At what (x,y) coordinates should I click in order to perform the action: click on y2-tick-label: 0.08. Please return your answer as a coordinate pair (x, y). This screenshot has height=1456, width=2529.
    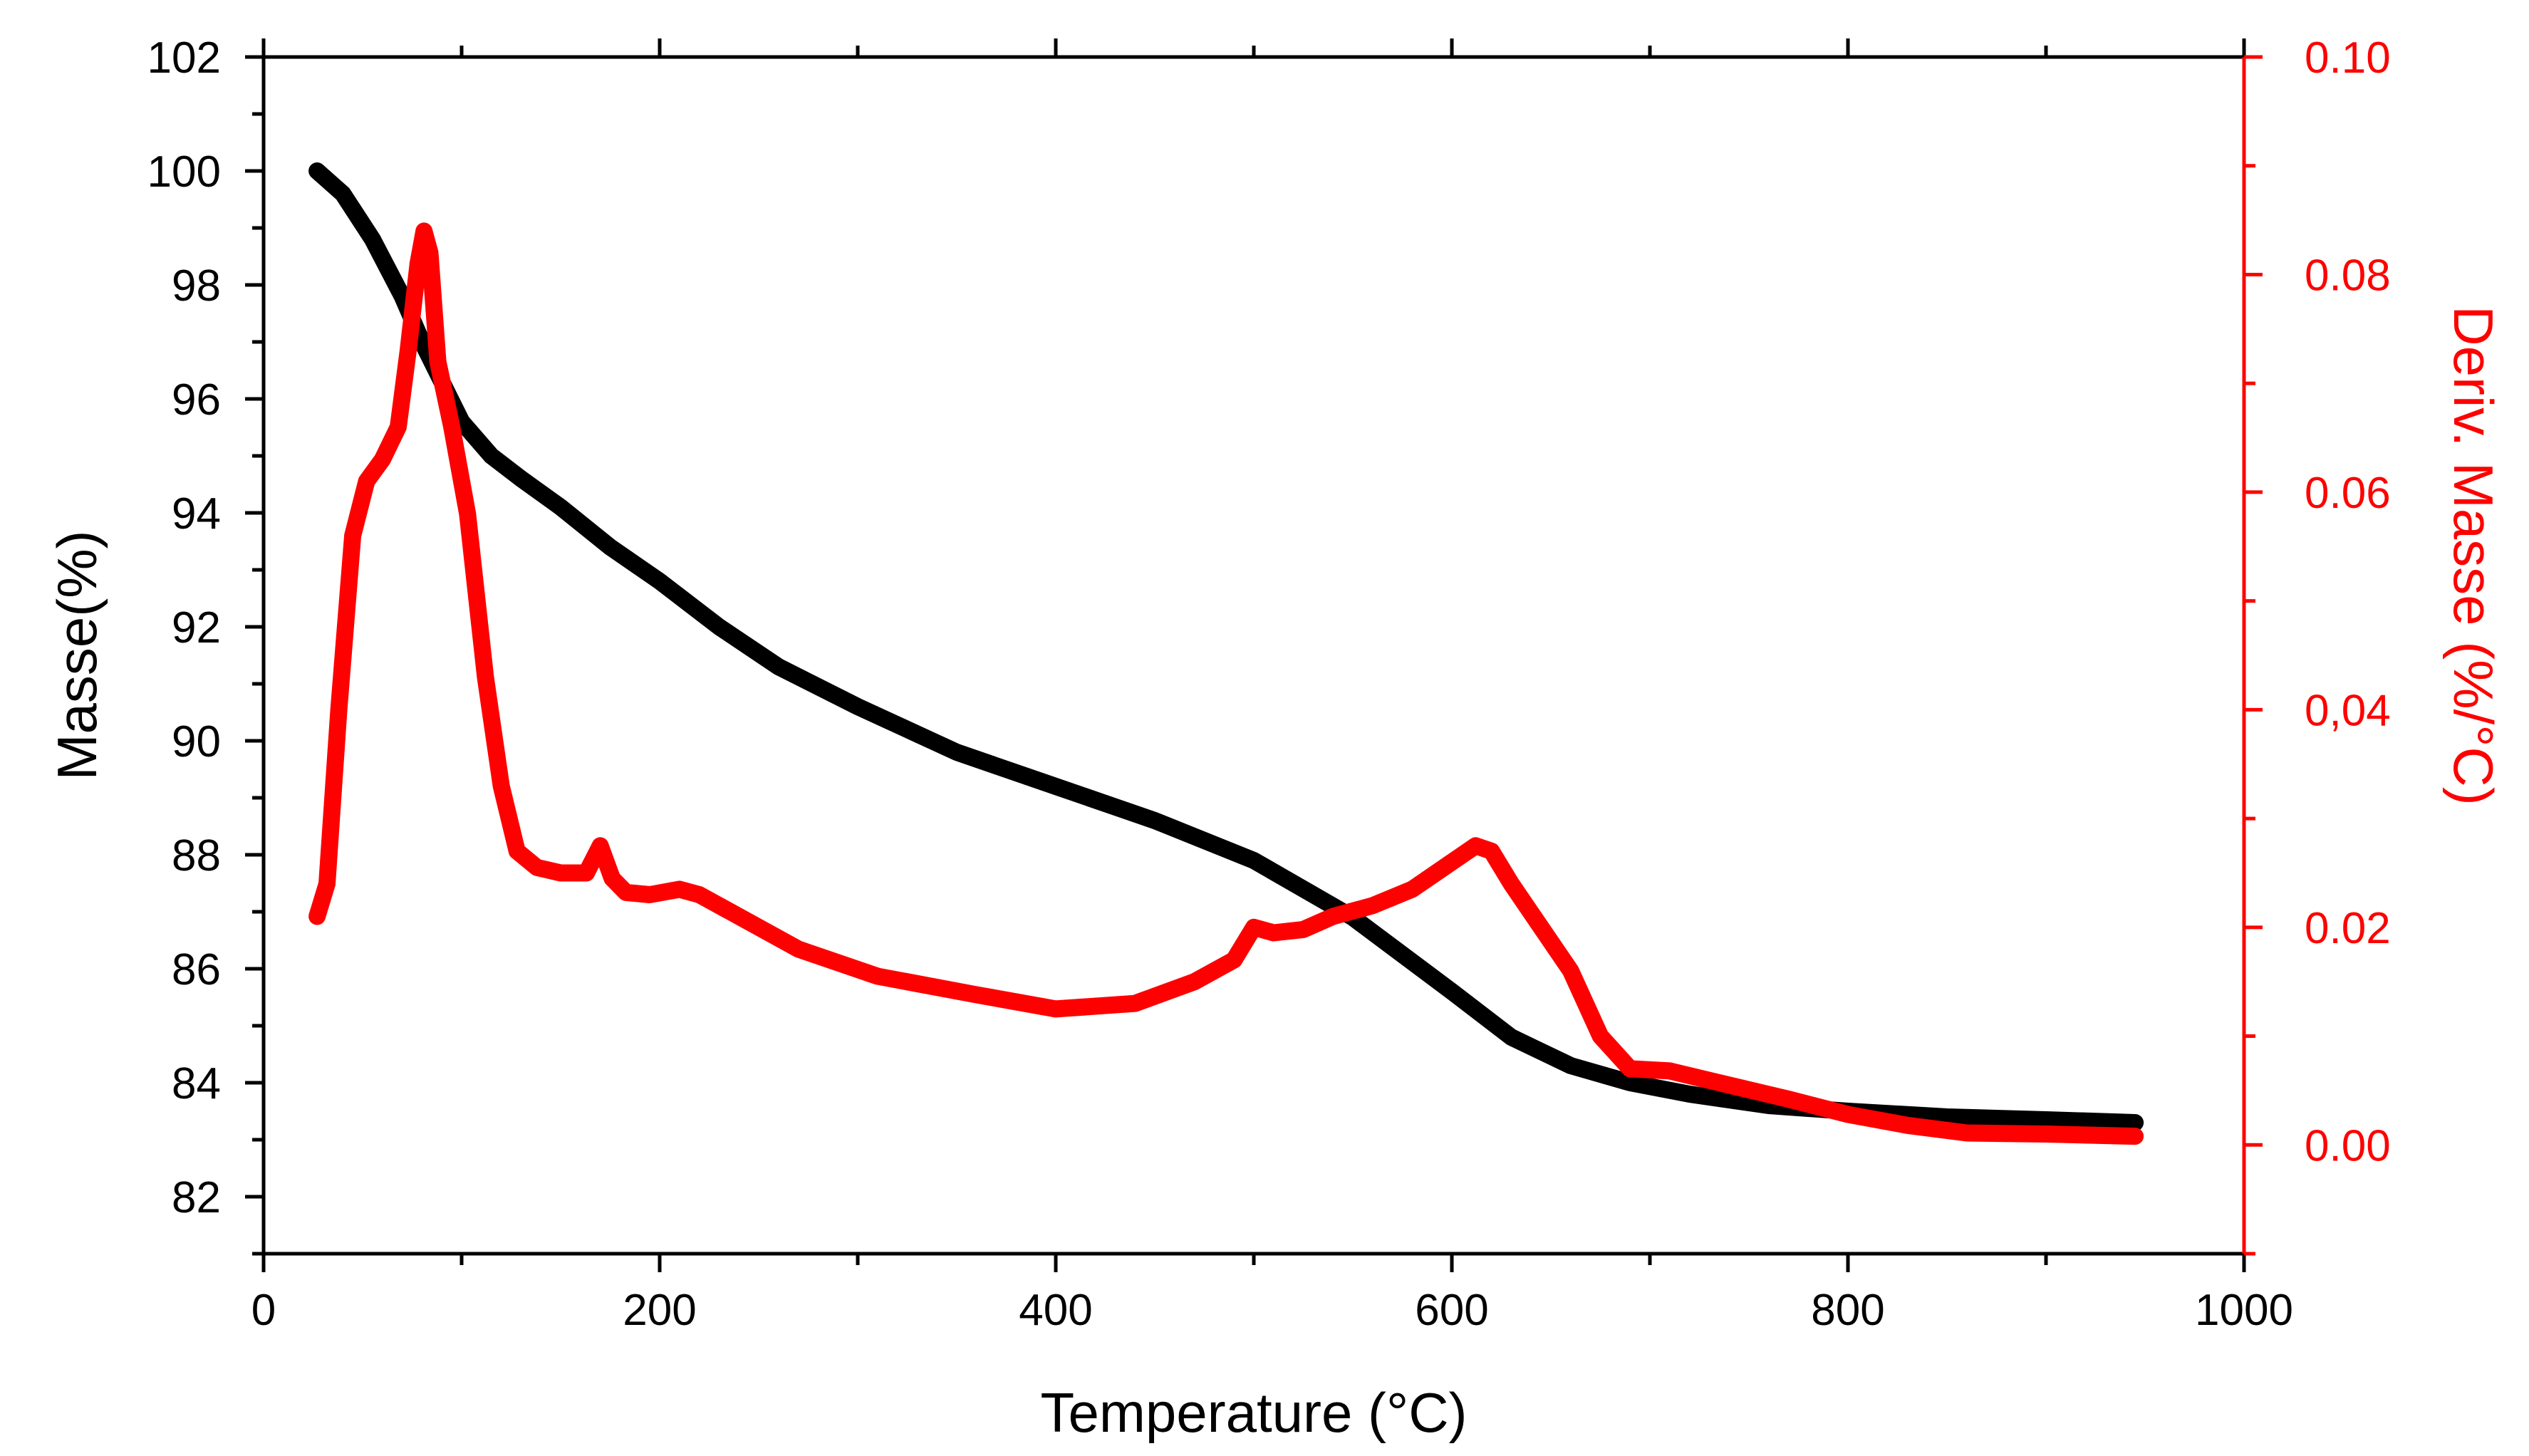
    Looking at the image, I should click on (2348, 275).